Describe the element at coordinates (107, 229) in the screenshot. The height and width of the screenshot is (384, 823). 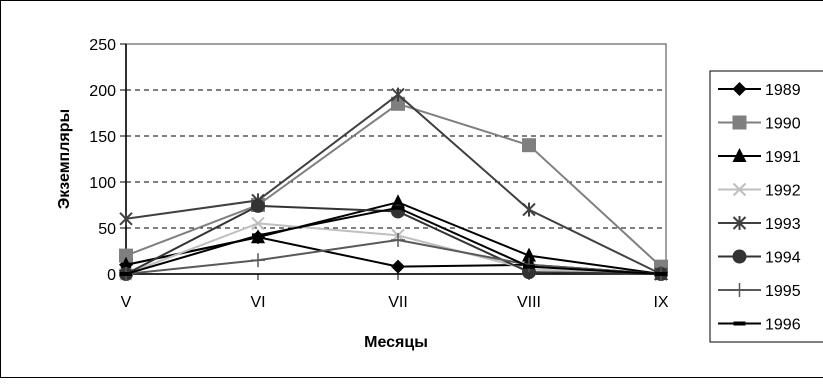
I see `y-tick-label: 50` at that location.